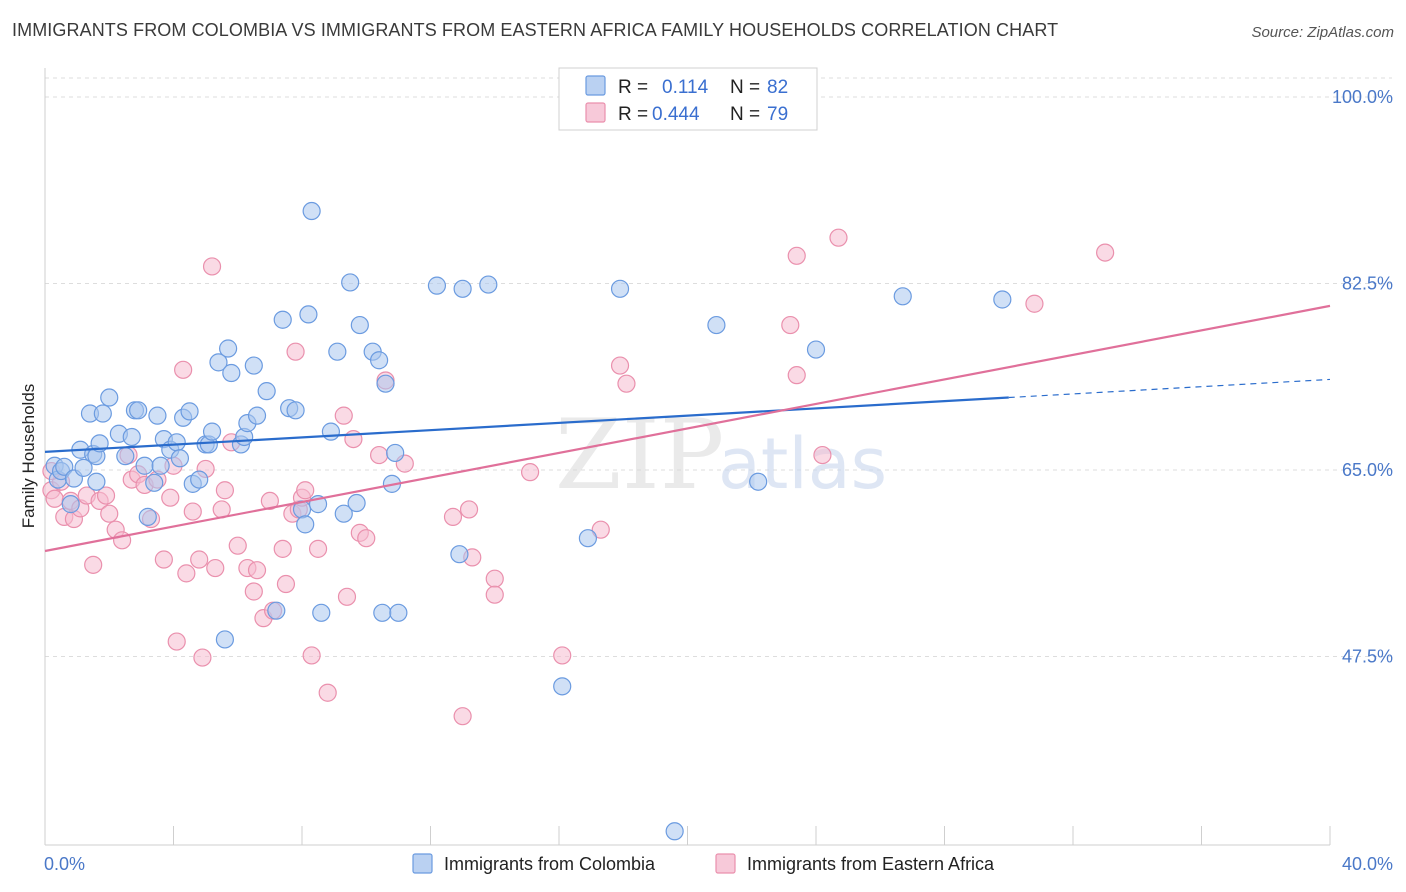 Image resolution: width=1406 pixels, height=892 pixels. What do you see at coordinates (1367, 657) in the screenshot?
I see `y-tick-label-0: 47.5%` at bounding box center [1367, 657].